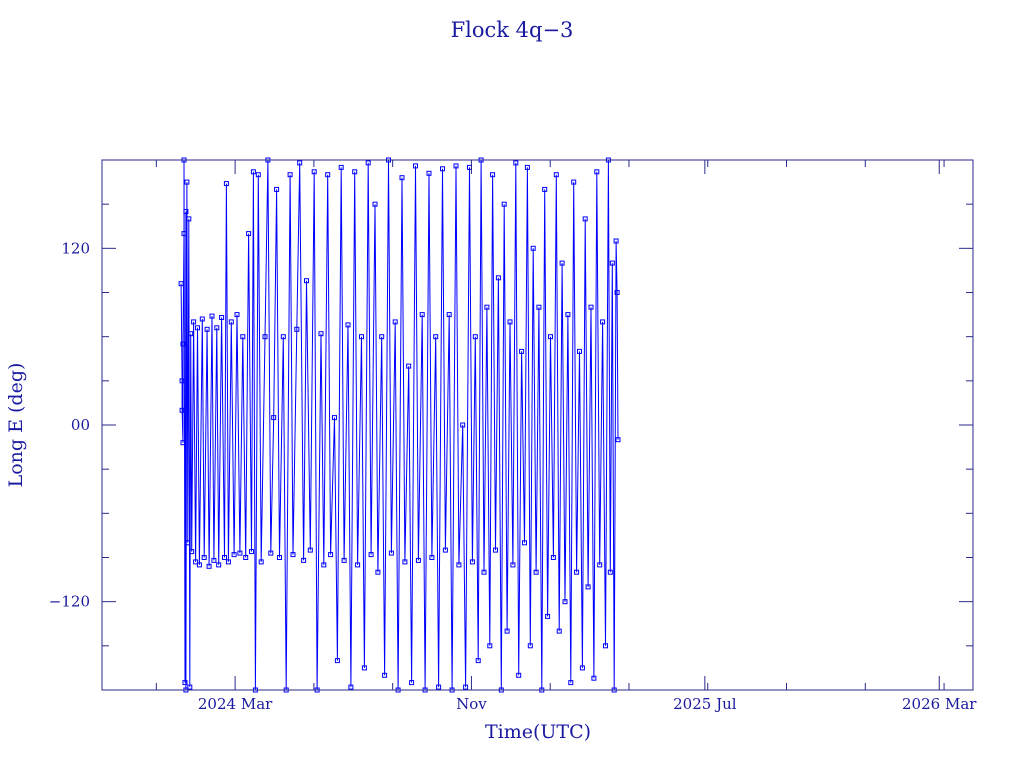 This screenshot has height=768, width=1024. What do you see at coordinates (587, 704) in the screenshot?
I see `x-tick-labels: 2024 Mar Nov 2025 Jul 2026 Mar` at bounding box center [587, 704].